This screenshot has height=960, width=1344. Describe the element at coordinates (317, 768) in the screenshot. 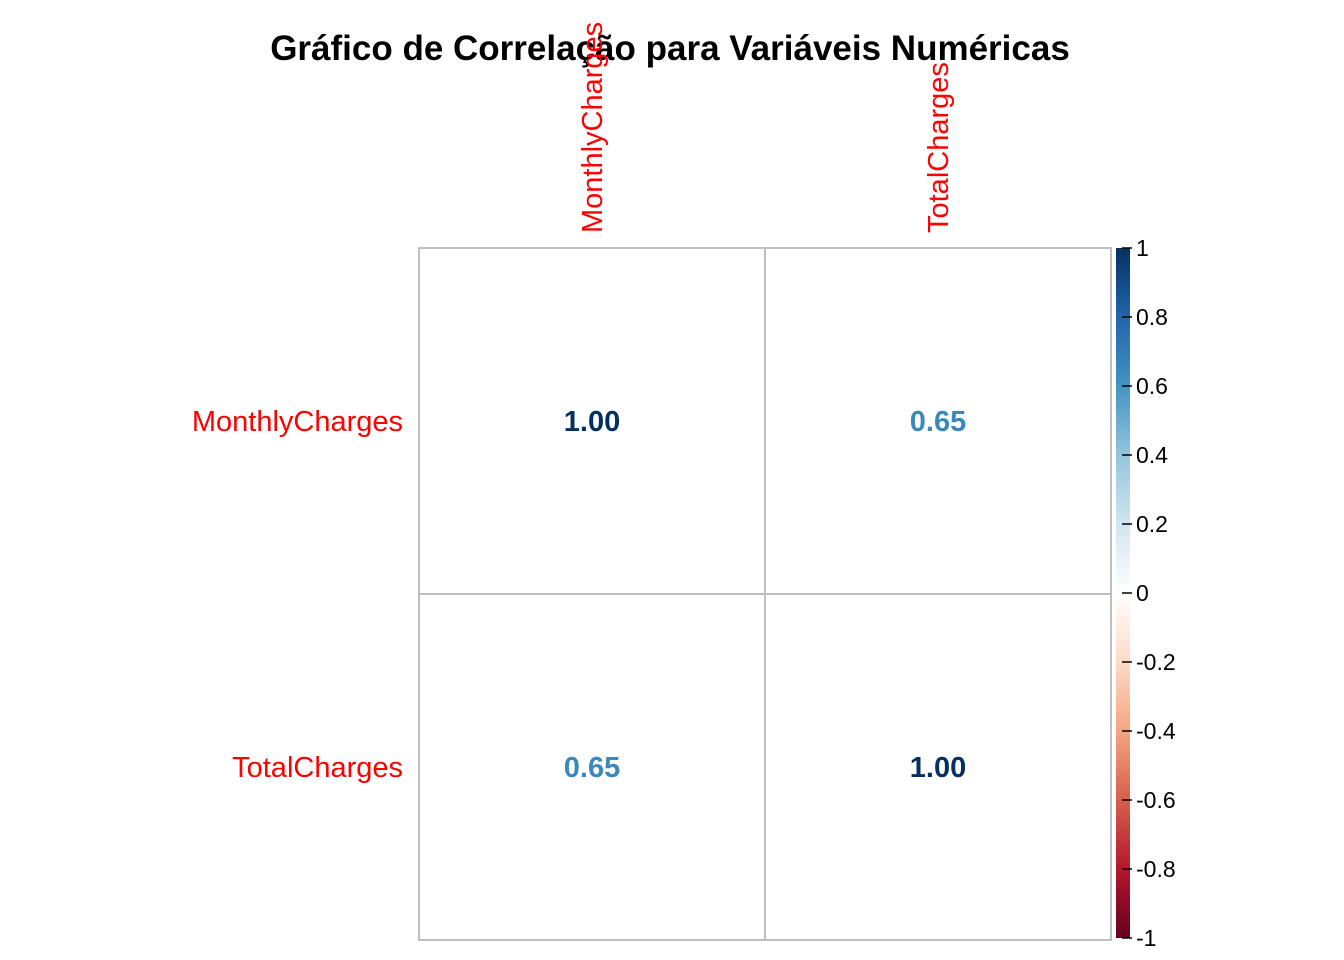

I see `row-label: TotalCharges` at that location.